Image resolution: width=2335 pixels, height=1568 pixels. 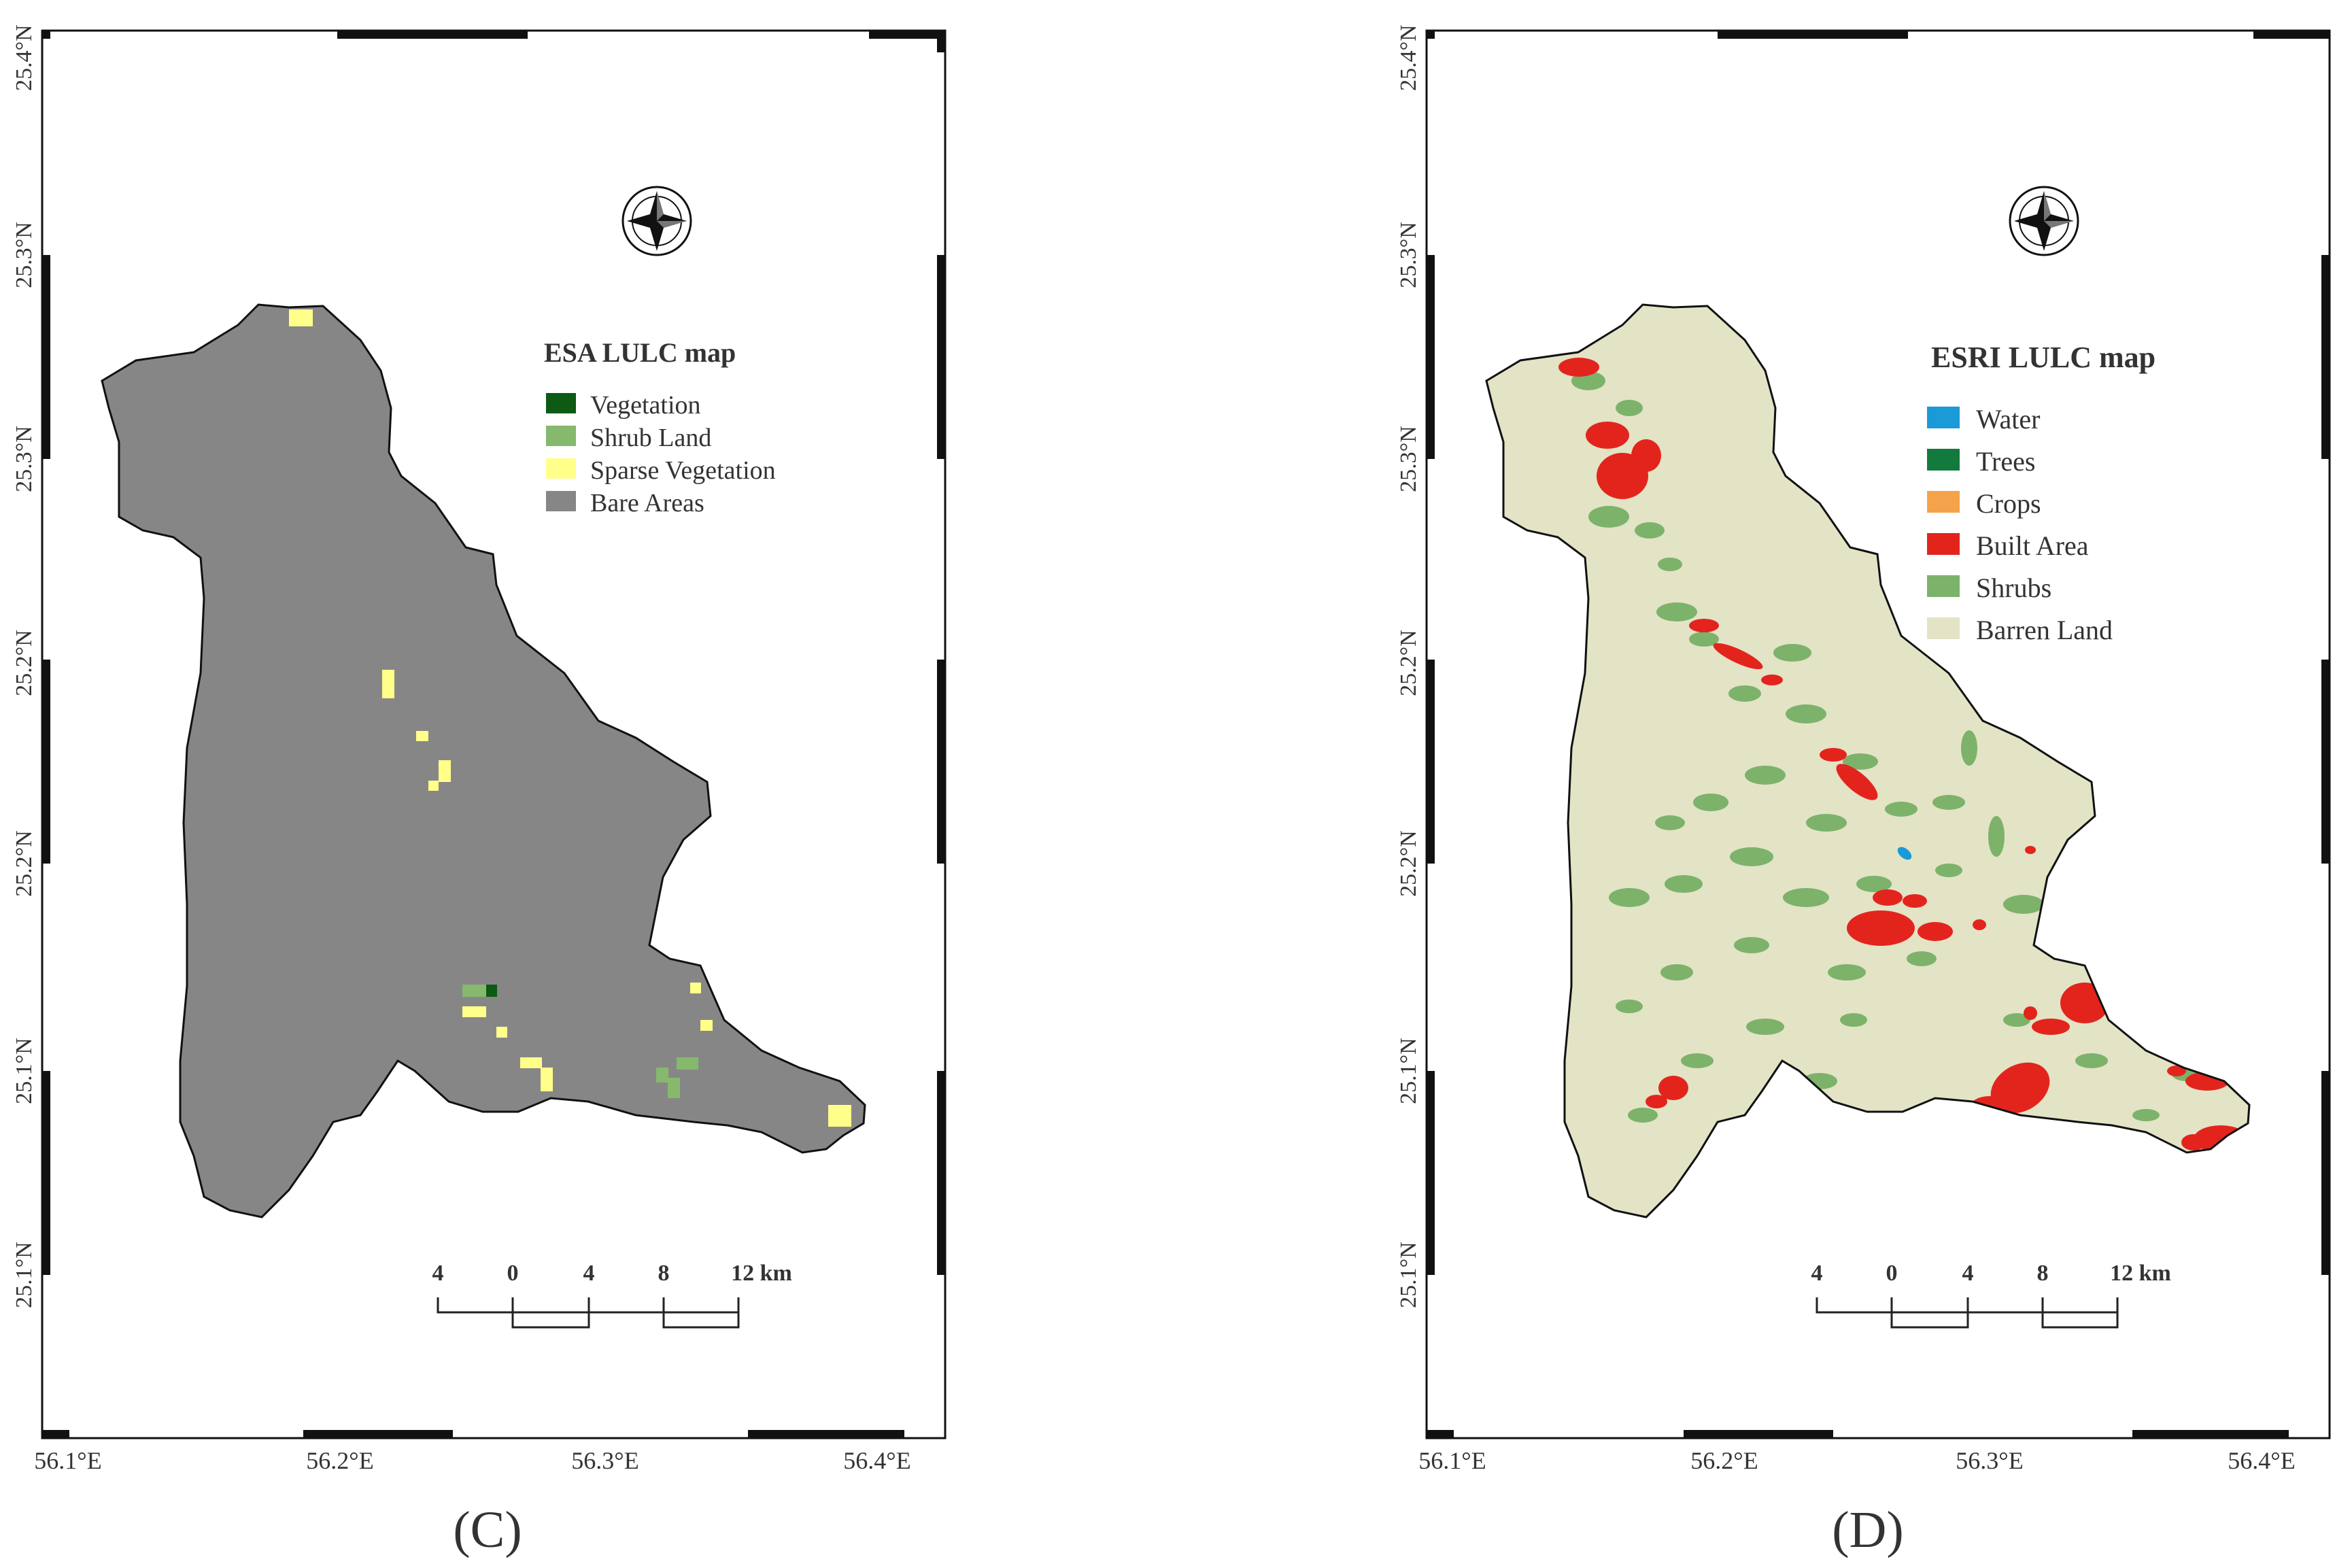 I want to click on shrub-land-pixels, so click(x=580, y=1041).